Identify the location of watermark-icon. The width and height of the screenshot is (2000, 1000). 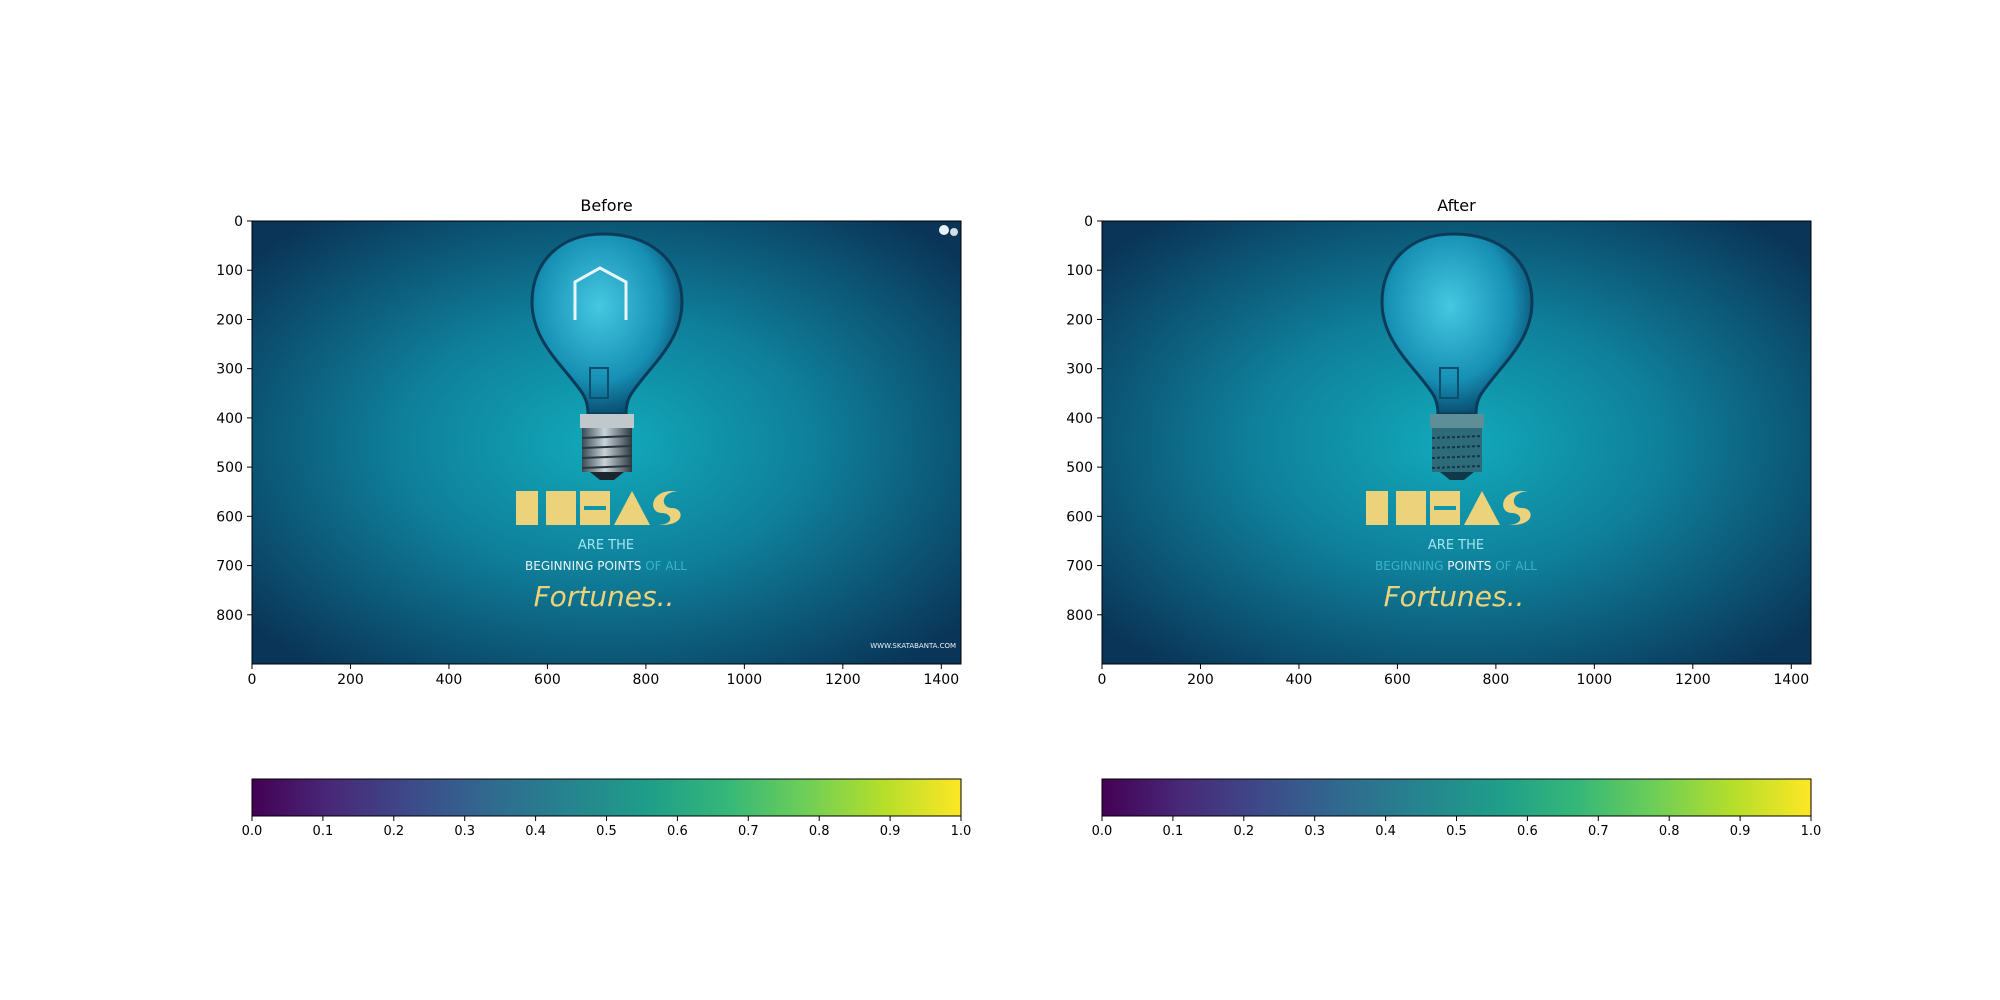
(948, 230).